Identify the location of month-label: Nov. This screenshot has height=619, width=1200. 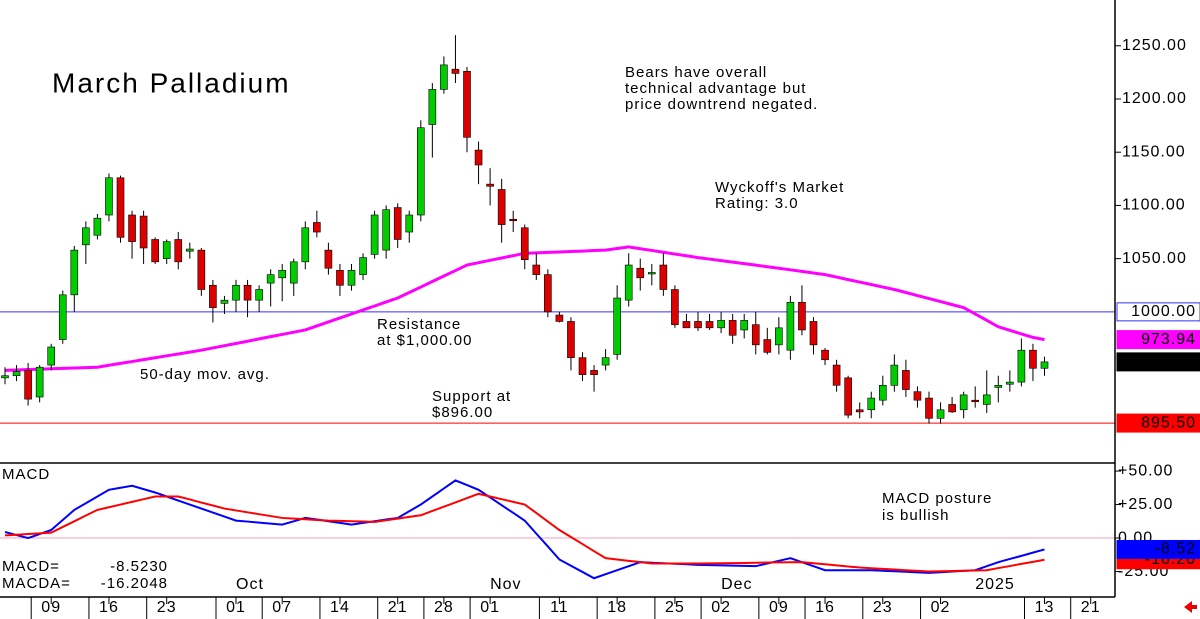
(505, 584).